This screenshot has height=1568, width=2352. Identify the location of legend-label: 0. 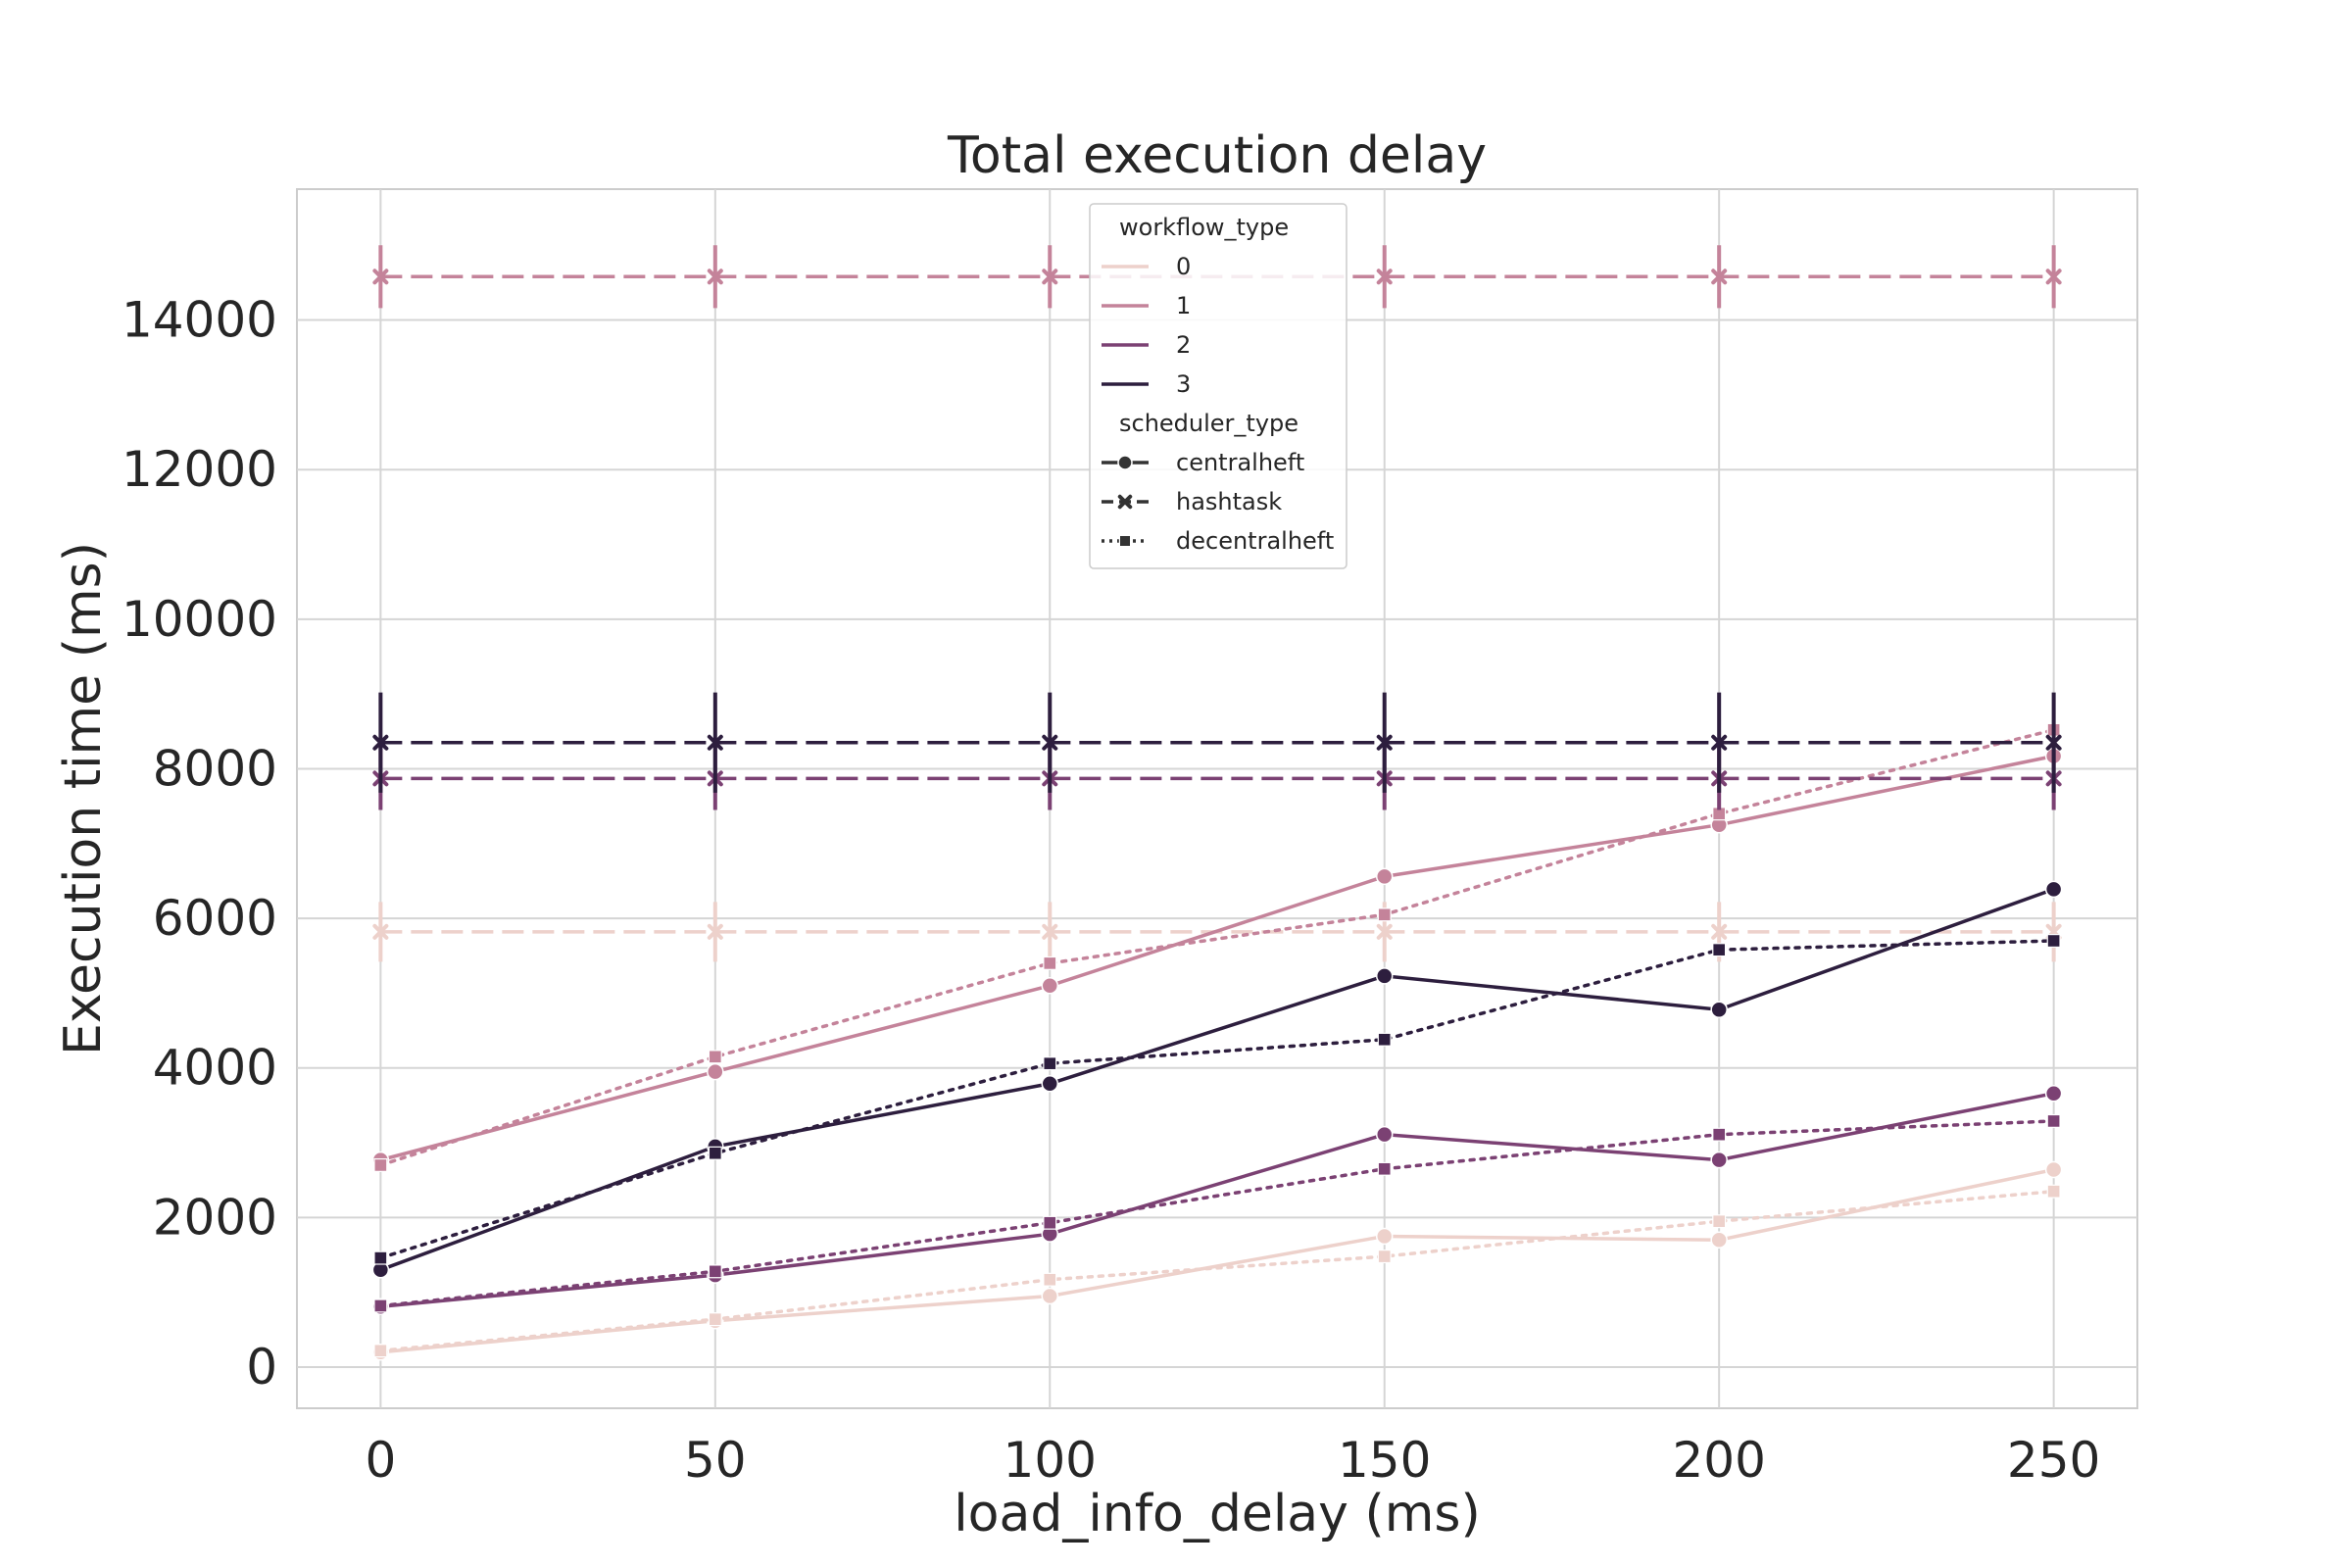
(1183, 266).